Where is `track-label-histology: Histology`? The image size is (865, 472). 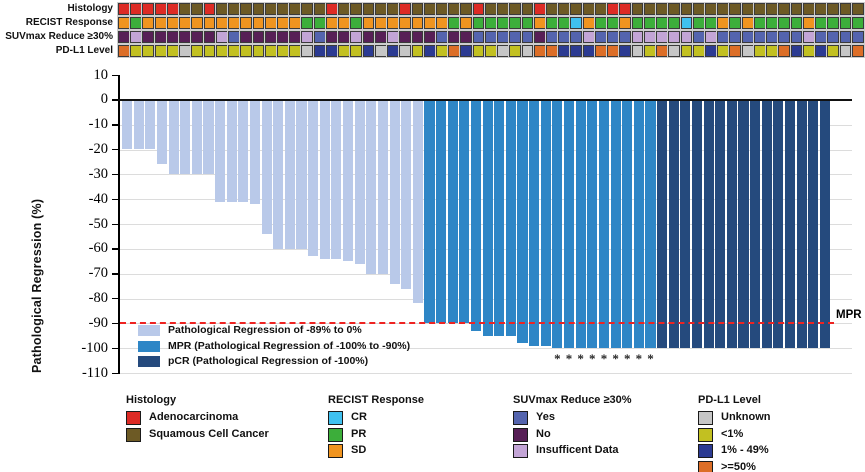
track-label-histology: Histology is located at coordinates (90, 8).